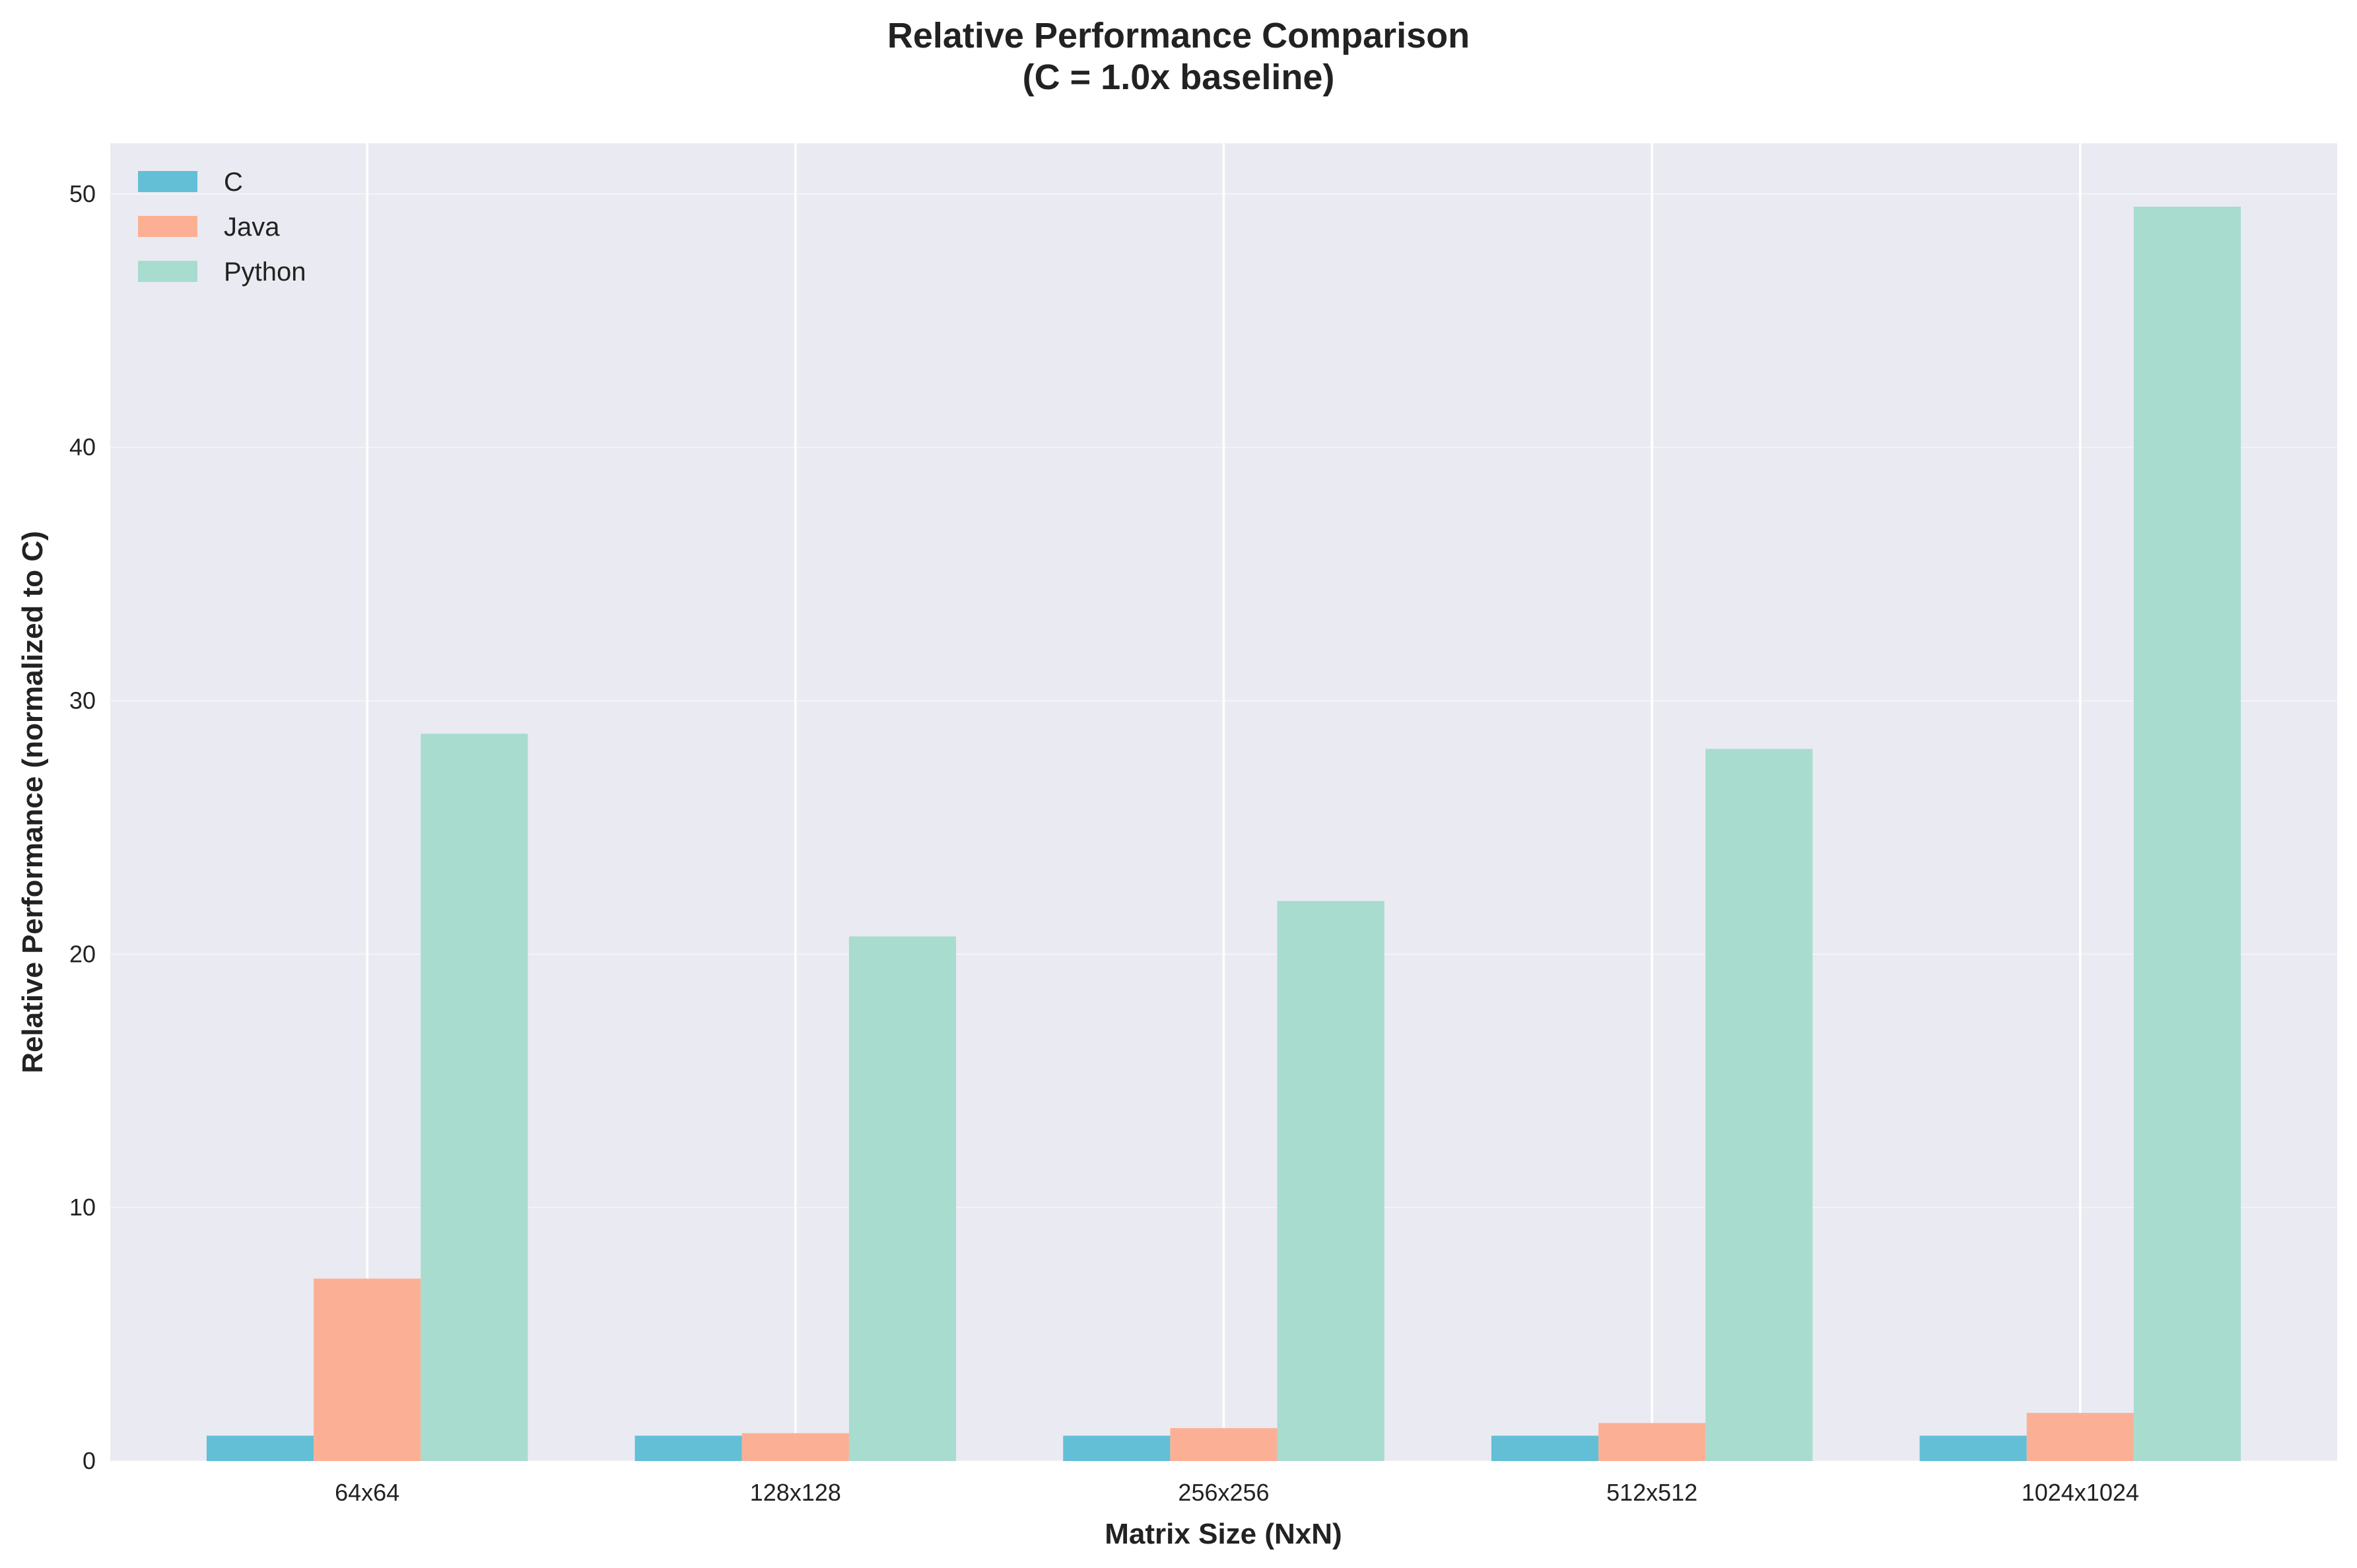 This screenshot has width=2357, height=1568. I want to click on x-tick-label: 512x512, so click(1651, 1492).